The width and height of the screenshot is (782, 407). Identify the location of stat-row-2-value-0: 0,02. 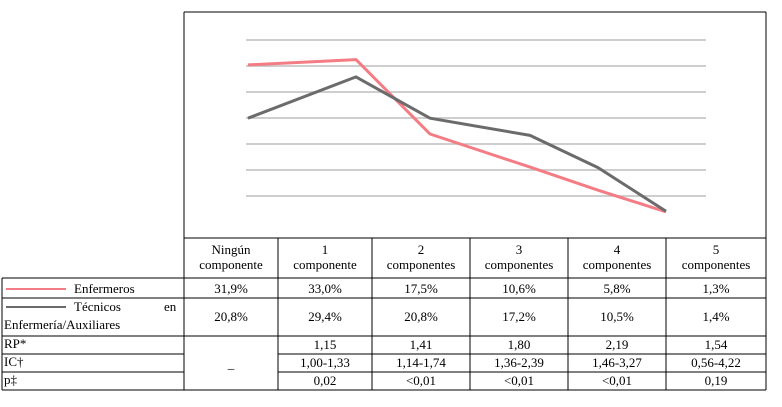
(325, 380).